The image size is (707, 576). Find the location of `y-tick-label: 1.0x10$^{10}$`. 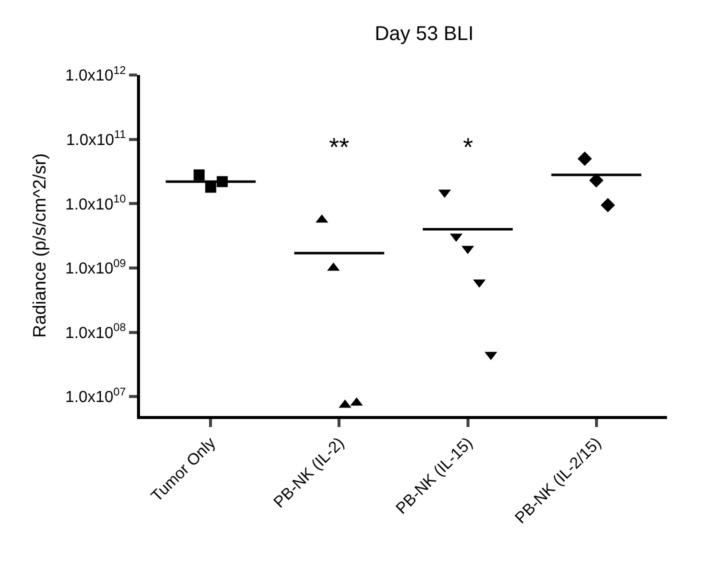

y-tick-label: 1.0x10$^{10}$ is located at coordinates (95, 204).